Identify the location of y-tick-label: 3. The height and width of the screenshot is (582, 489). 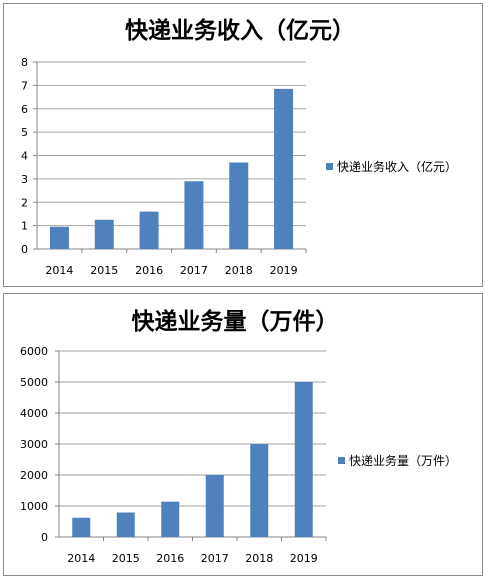
(24, 179).